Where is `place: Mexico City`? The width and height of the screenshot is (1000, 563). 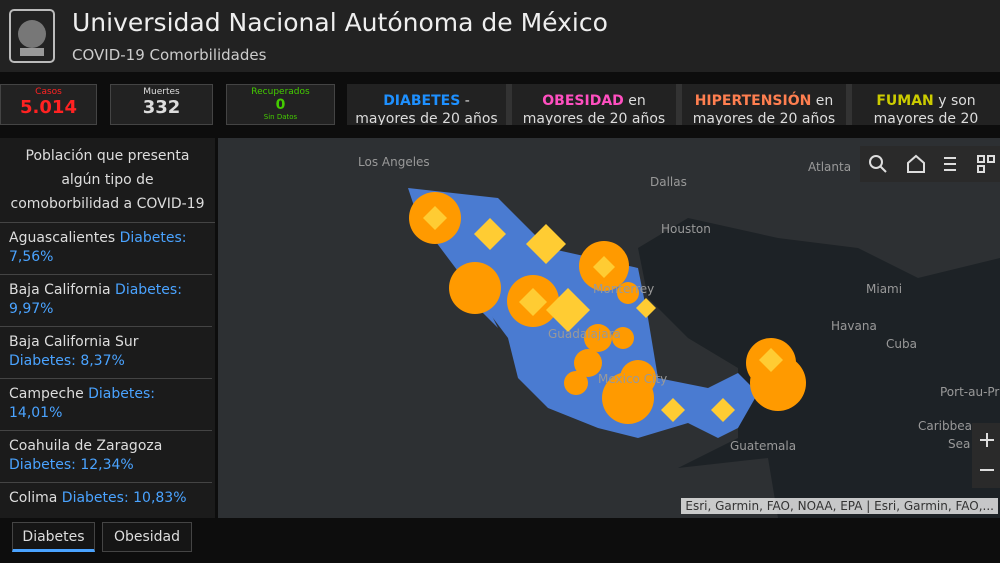
place: Mexico City is located at coordinates (632, 379).